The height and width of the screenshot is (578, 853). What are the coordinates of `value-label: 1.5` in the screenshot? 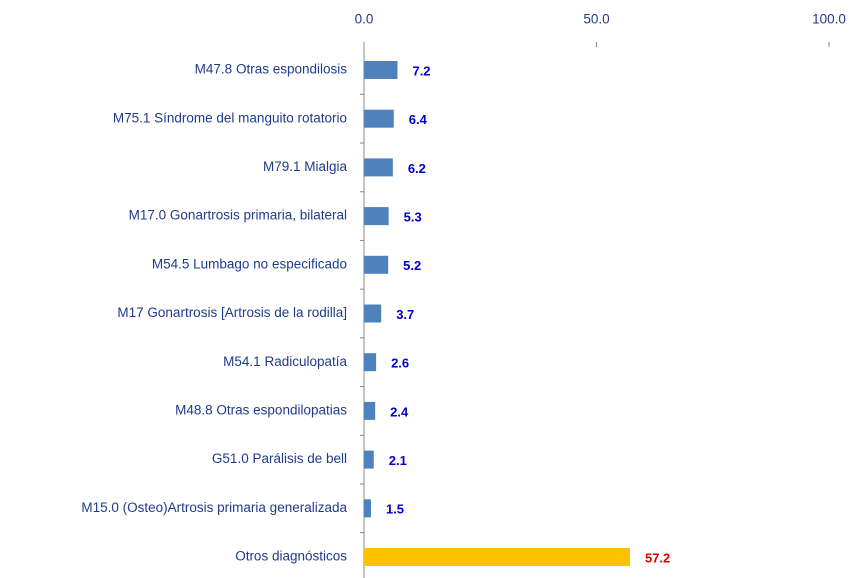 It's located at (395, 509).